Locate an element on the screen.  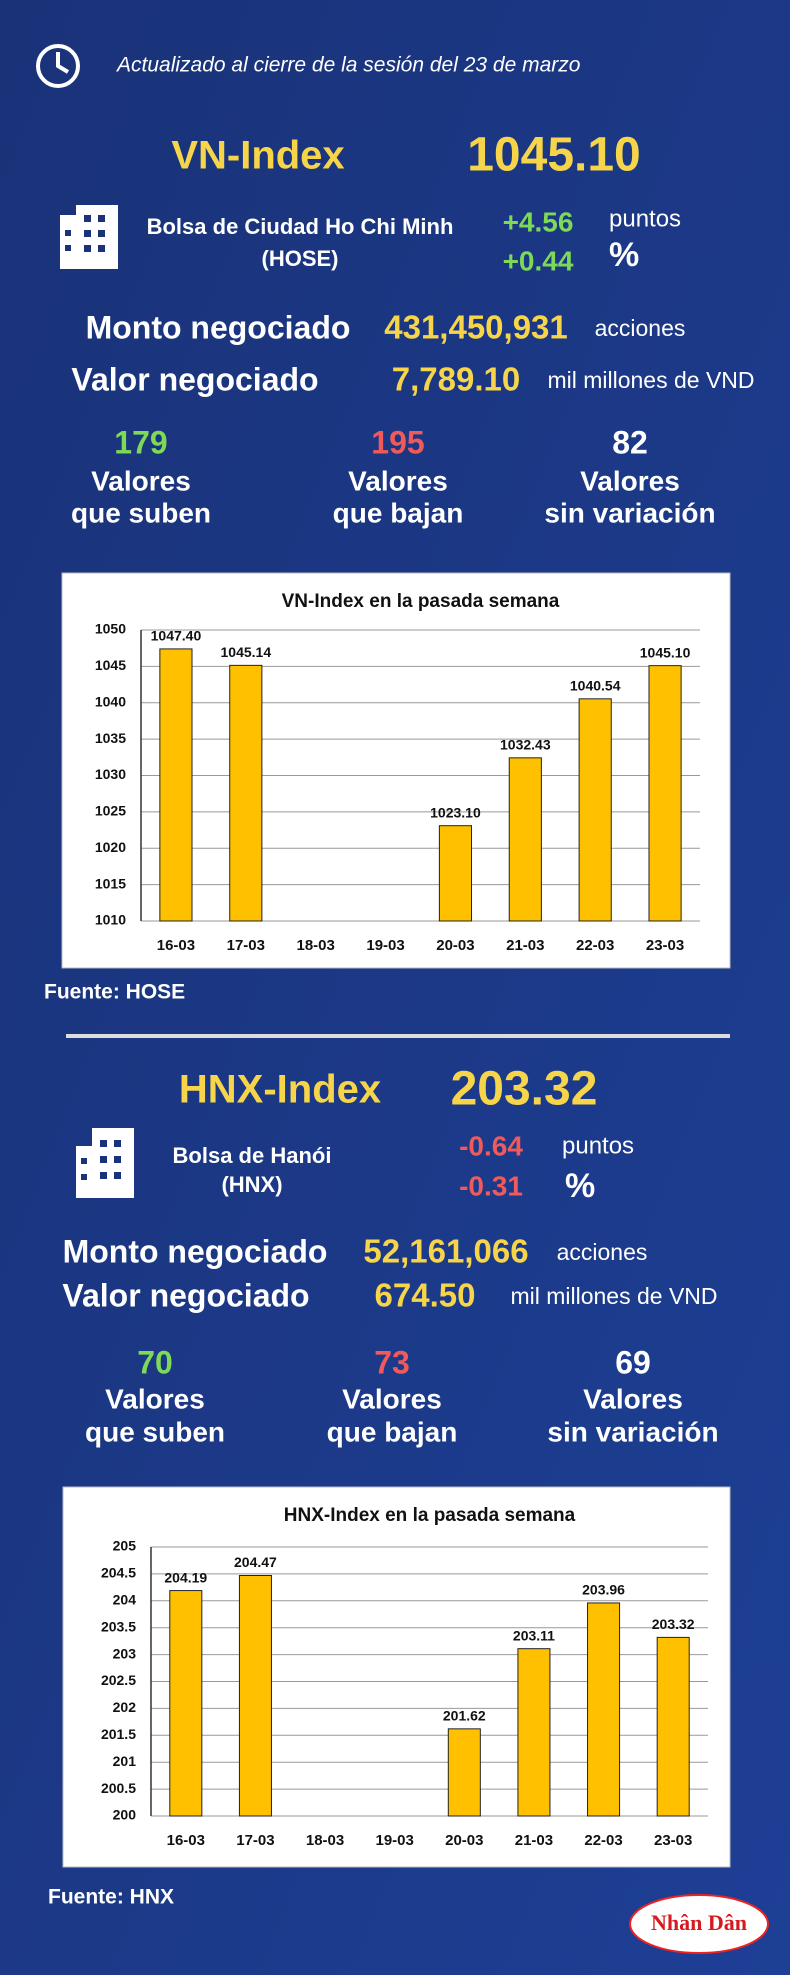
stat-count: 82 is located at coordinates (630, 442).